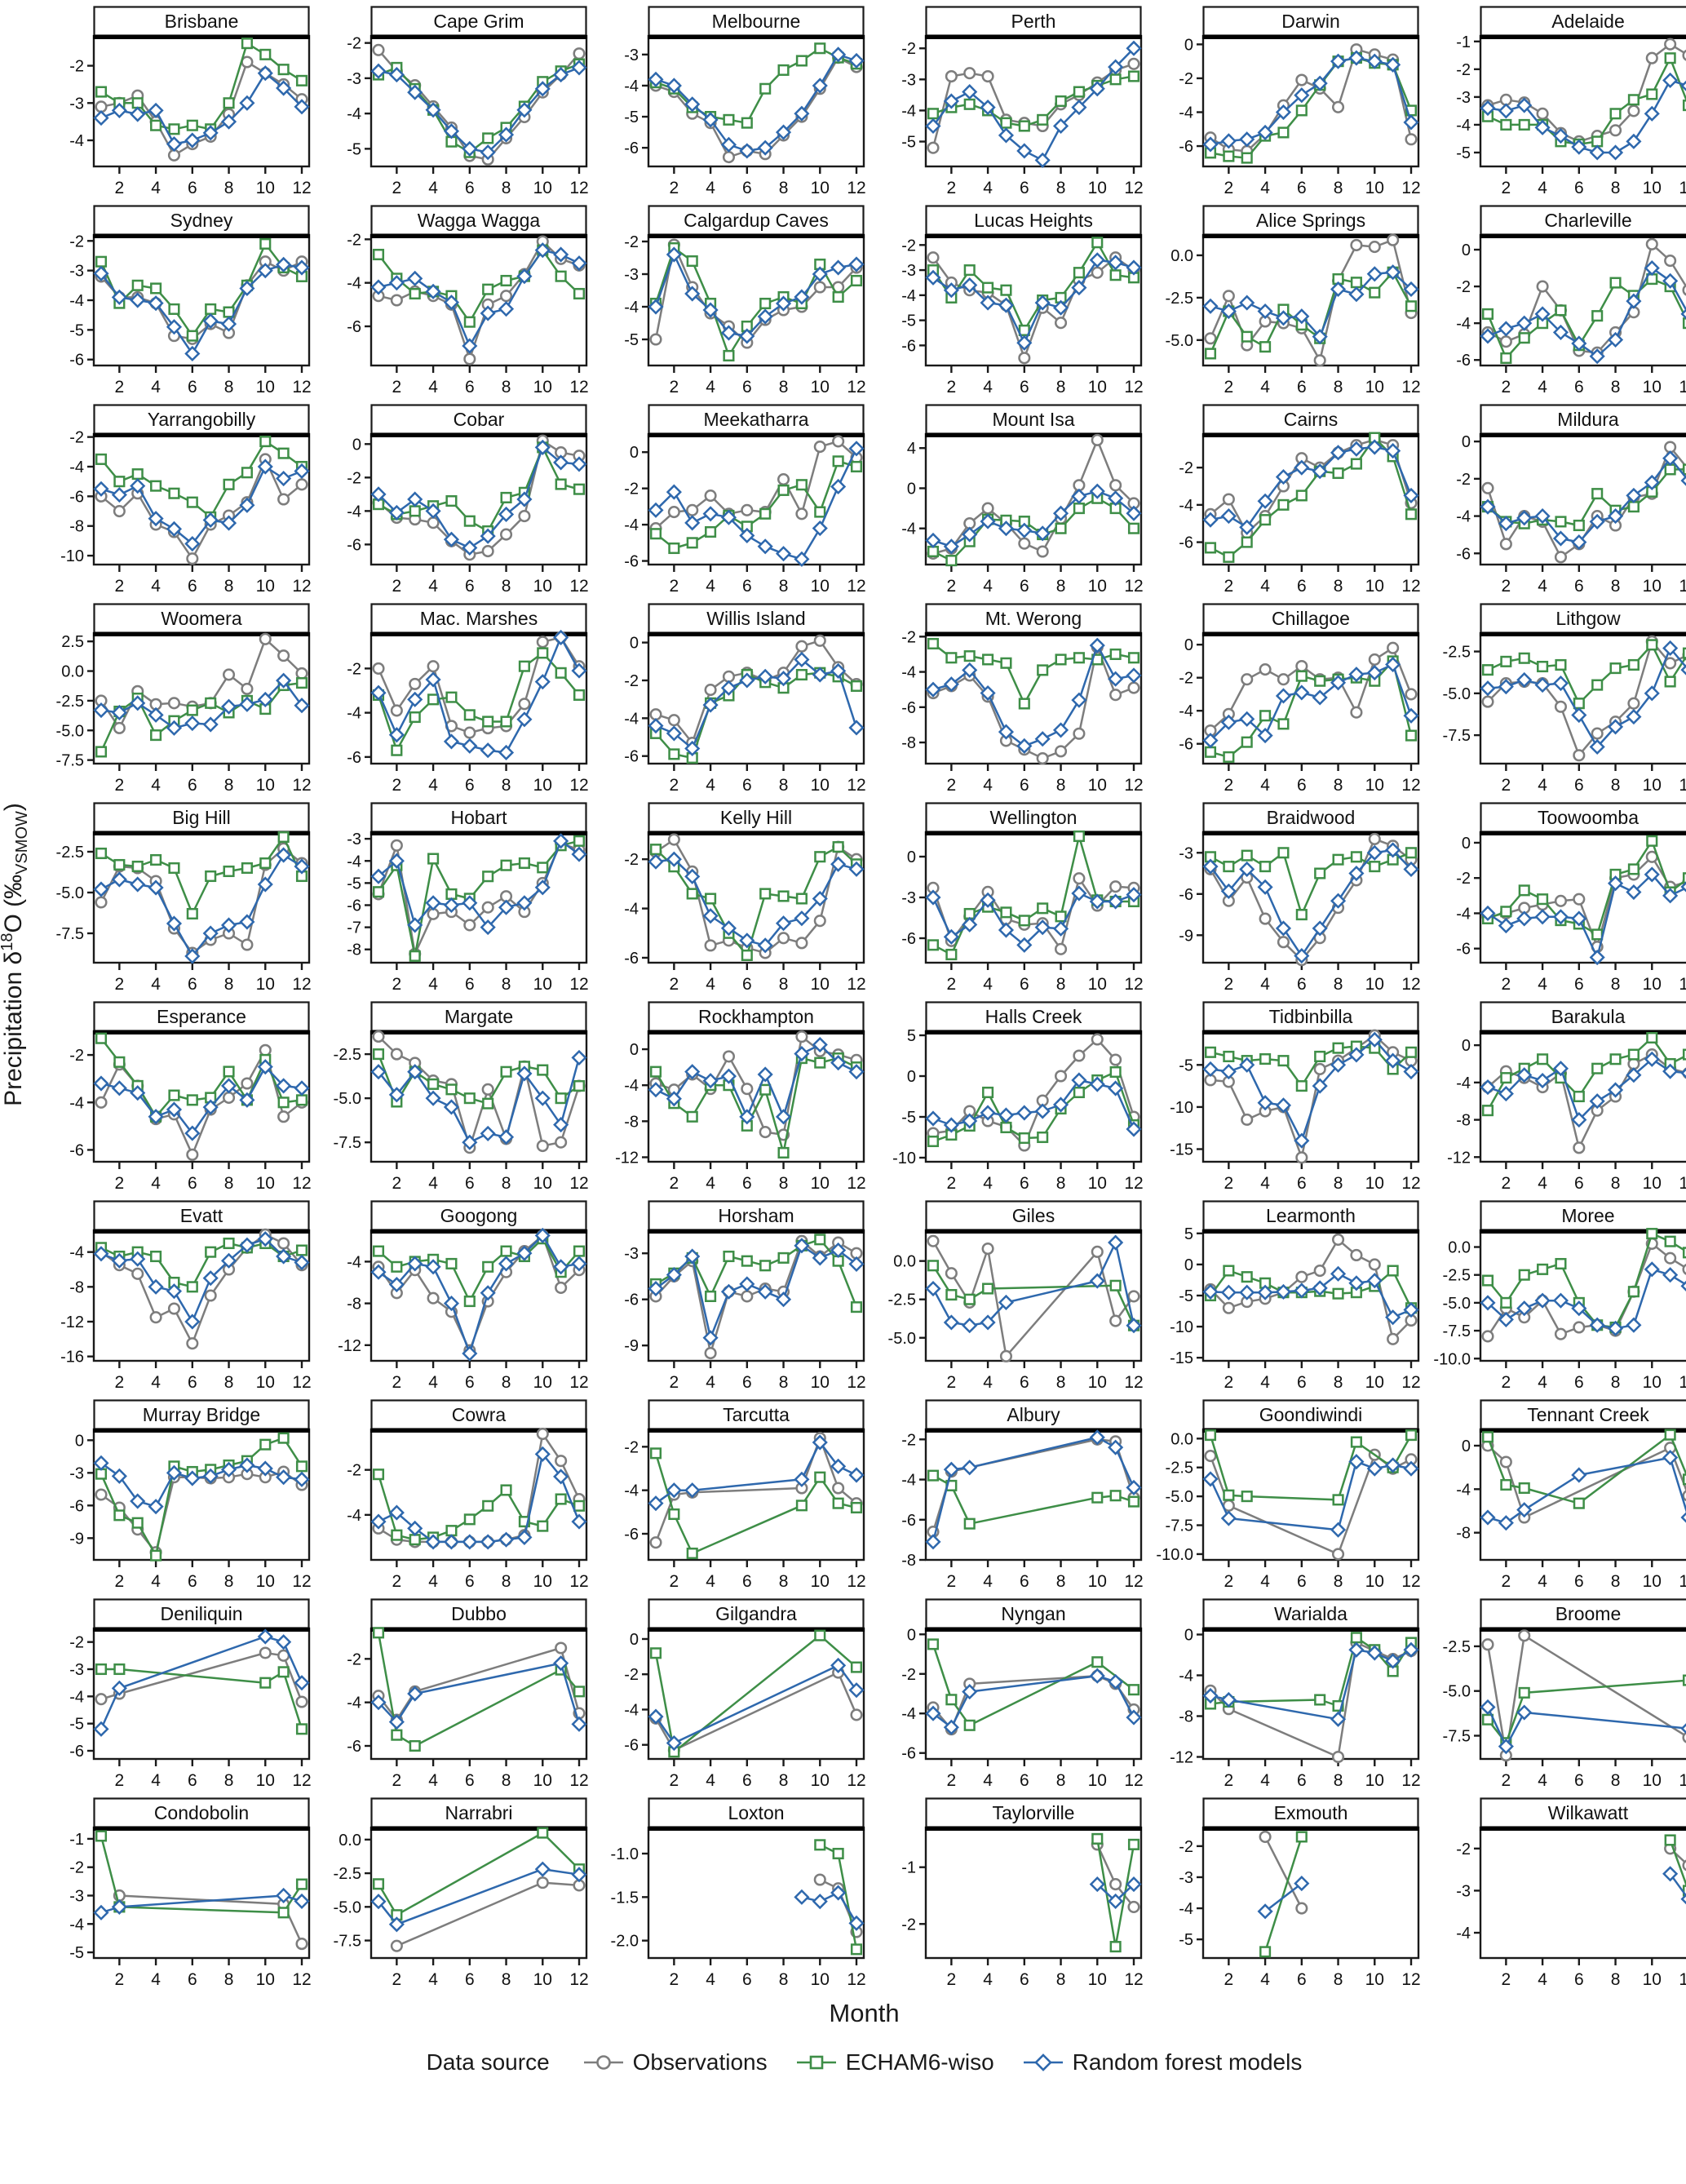 The width and height of the screenshot is (1686, 2184). Describe the element at coordinates (1288, 898) in the screenshot. I see `facet-panel-braidwood: Braidwood -3 -6 -9 2 4 6 8 10 12` at that location.